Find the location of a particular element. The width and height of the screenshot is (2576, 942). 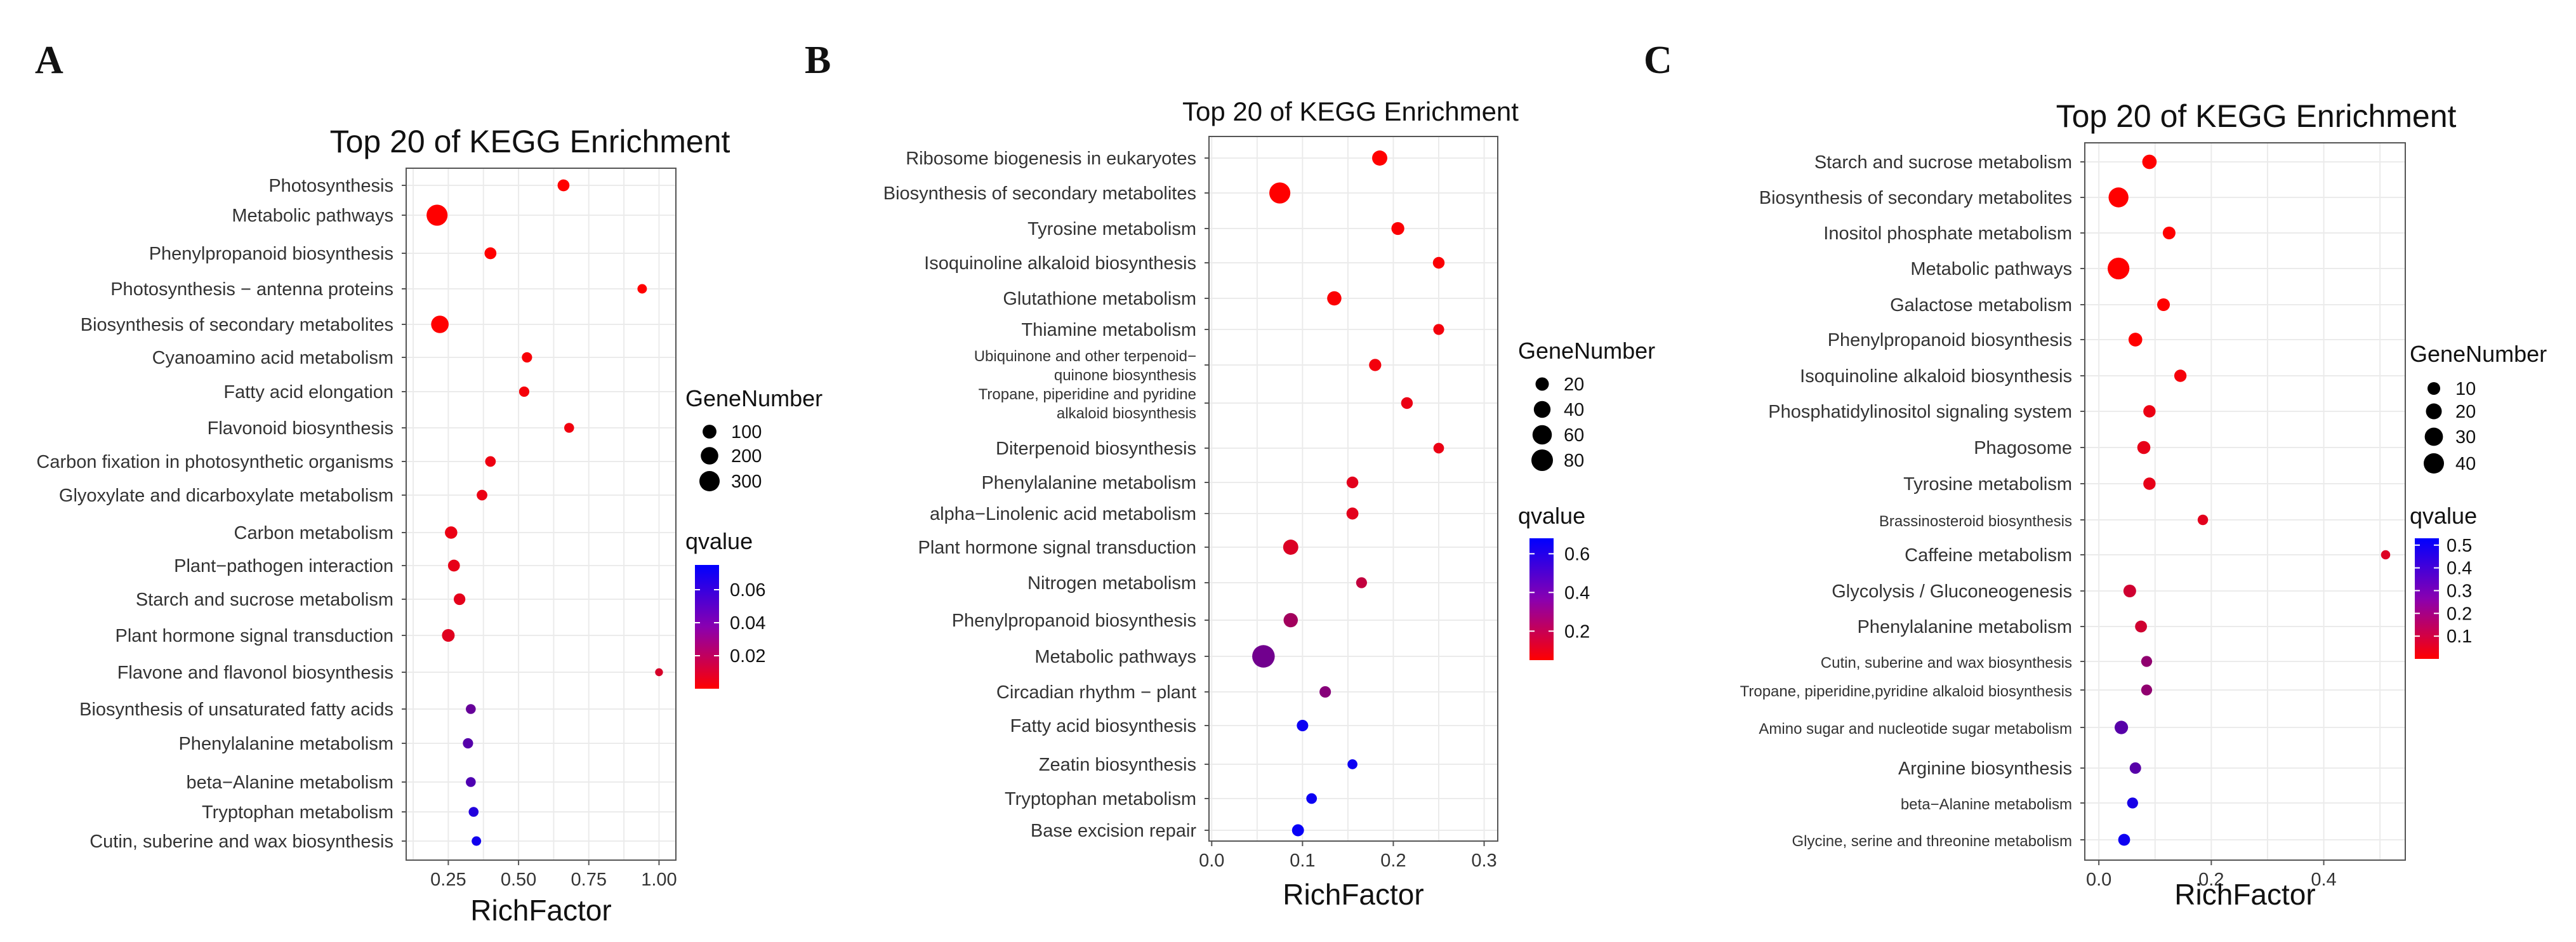

size-legend-label: 100 is located at coordinates (747, 432).